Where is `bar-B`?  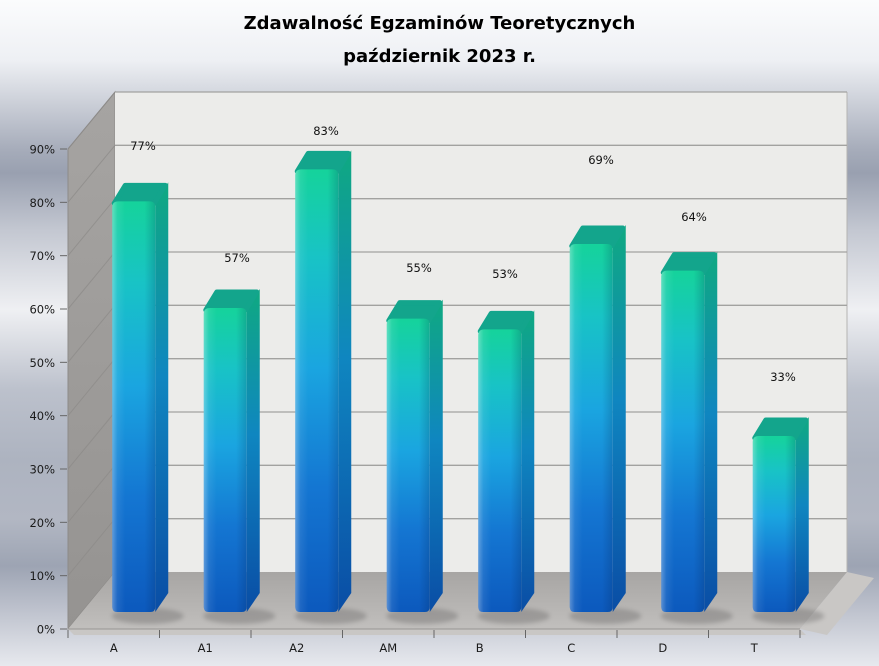 bar-B is located at coordinates (513, 467).